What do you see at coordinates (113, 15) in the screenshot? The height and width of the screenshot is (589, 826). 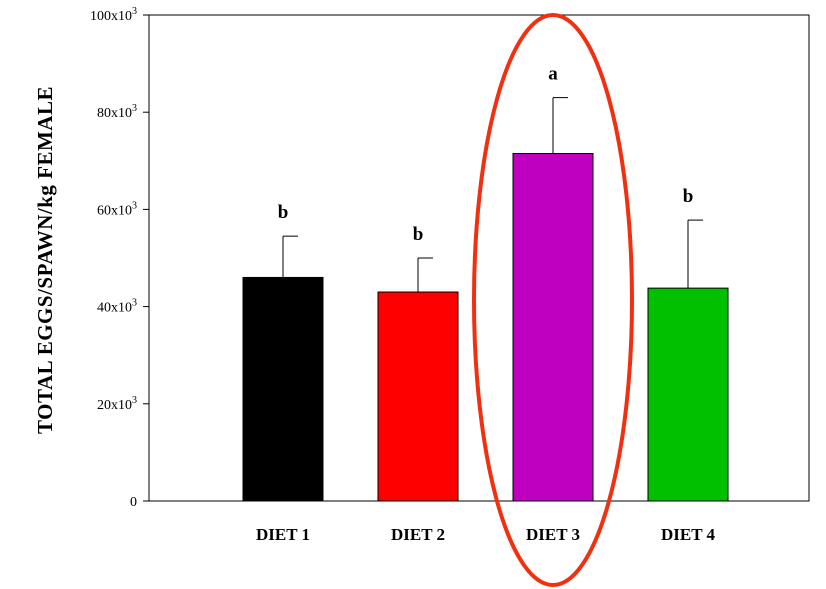 I see `y-tick-label: 100x103` at bounding box center [113, 15].